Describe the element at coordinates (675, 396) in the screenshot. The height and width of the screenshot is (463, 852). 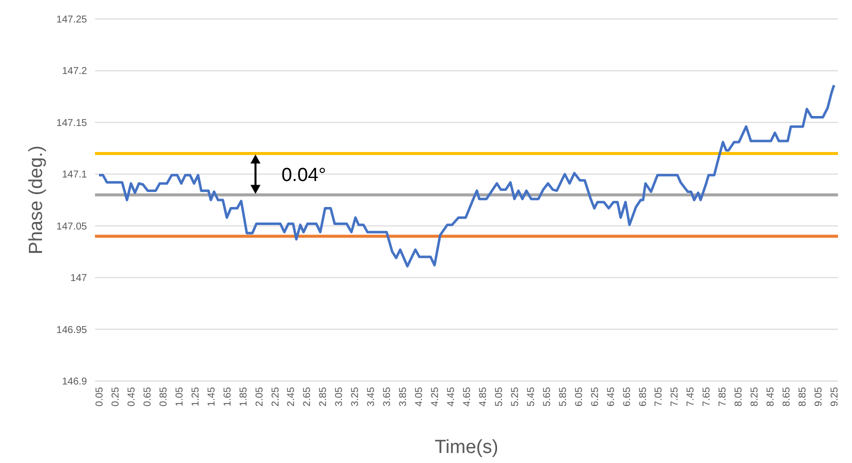
I see `x-tick-label: 7.25` at that location.